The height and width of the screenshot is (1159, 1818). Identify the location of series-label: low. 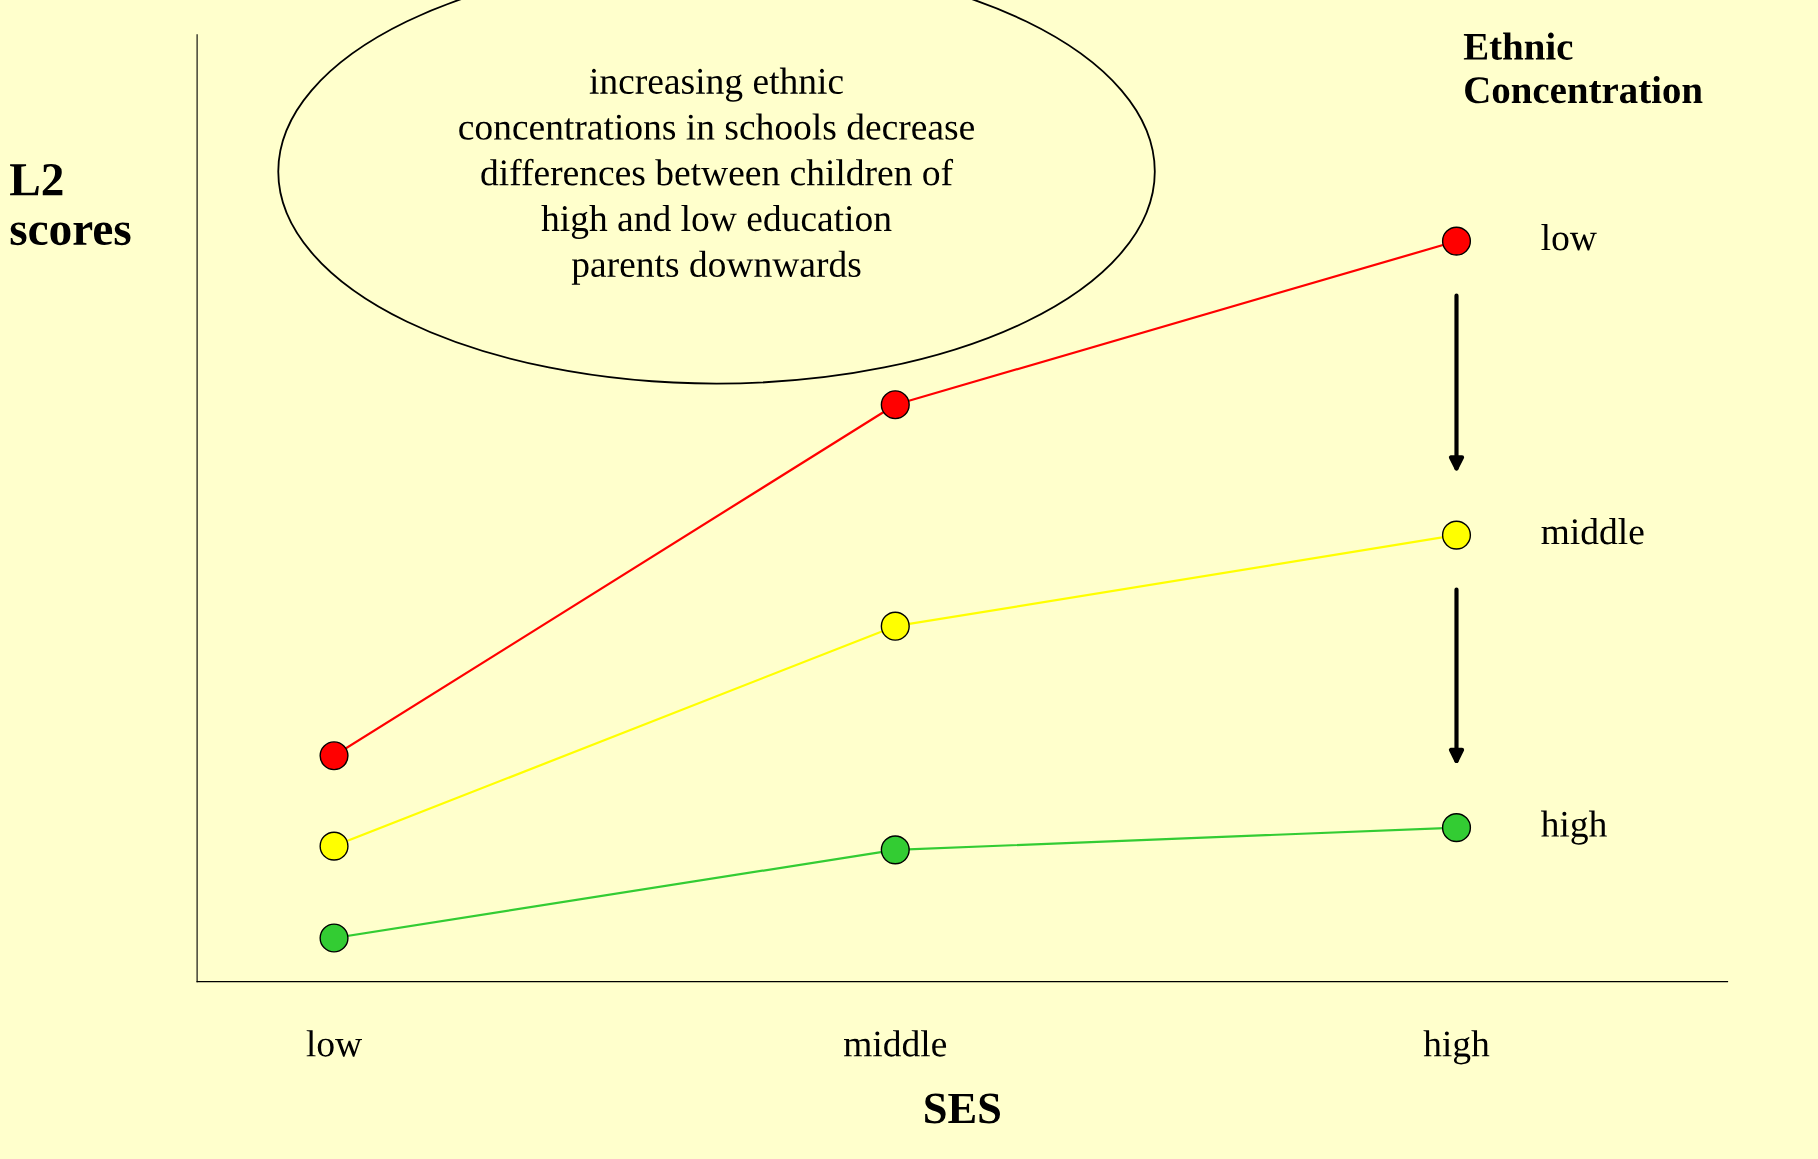
(1569, 237).